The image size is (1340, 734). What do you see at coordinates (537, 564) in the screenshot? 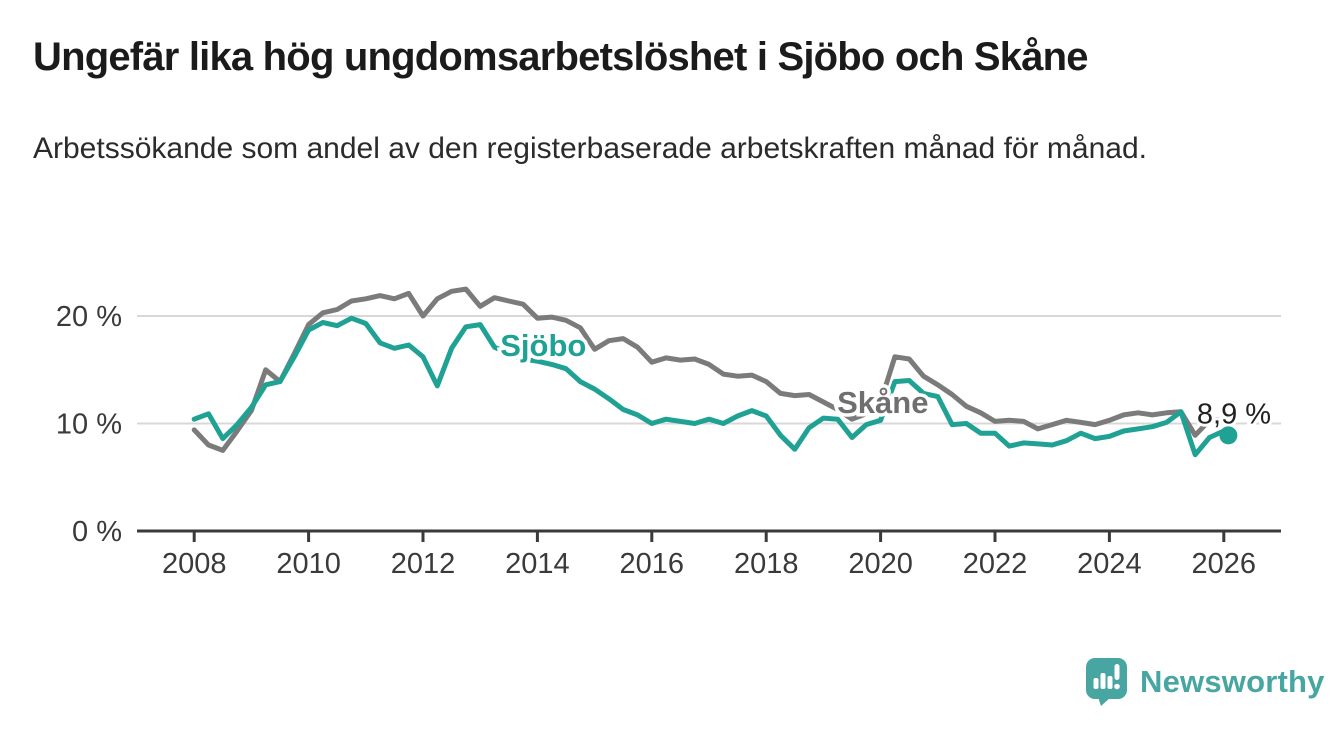
I see `x-tick-label: 2014` at bounding box center [537, 564].